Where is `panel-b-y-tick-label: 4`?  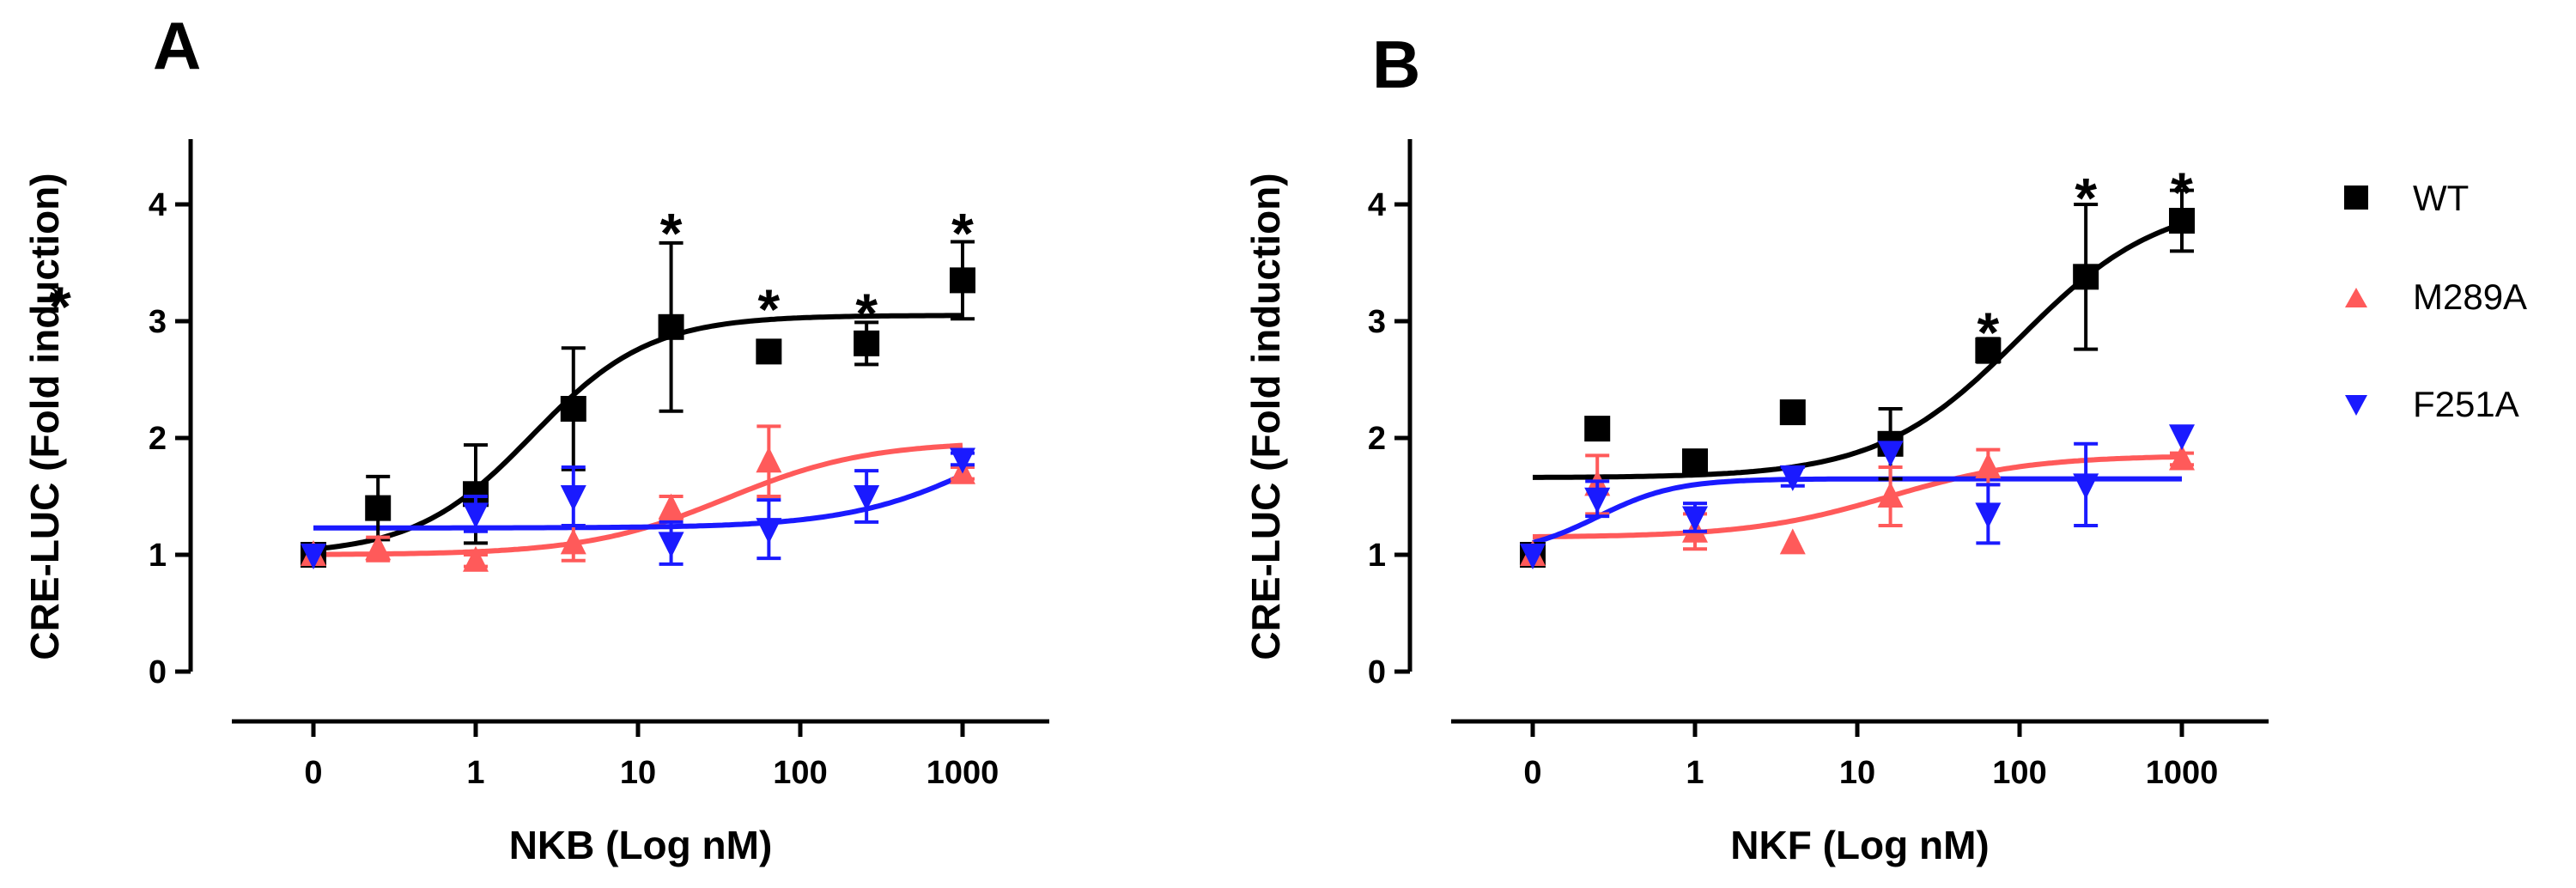
panel-b-y-tick-label: 4 is located at coordinates (1377, 205).